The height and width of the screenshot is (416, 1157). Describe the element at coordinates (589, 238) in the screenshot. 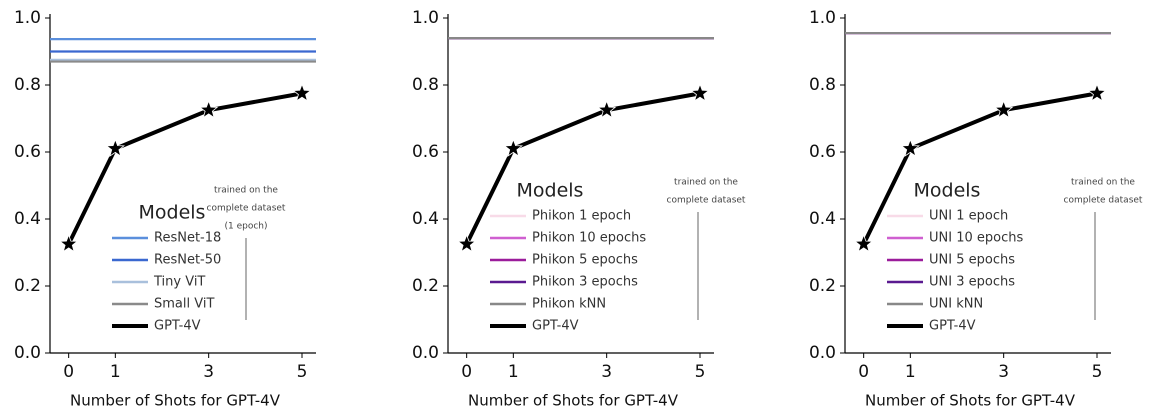

I see `legend-label: Phikon 10 epochs` at that location.